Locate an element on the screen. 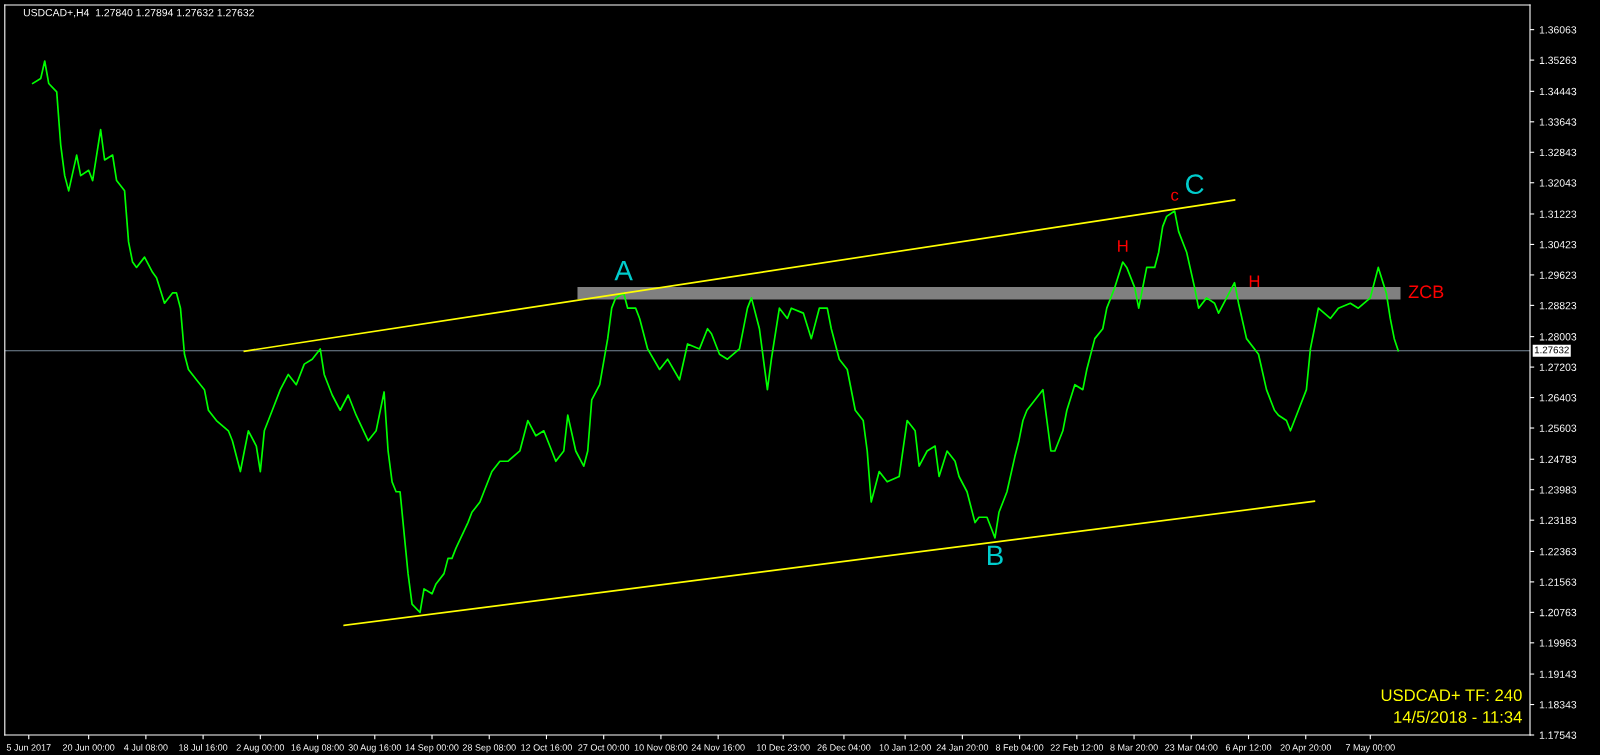  y-tick-label: 1.29623 is located at coordinates (1558, 275).